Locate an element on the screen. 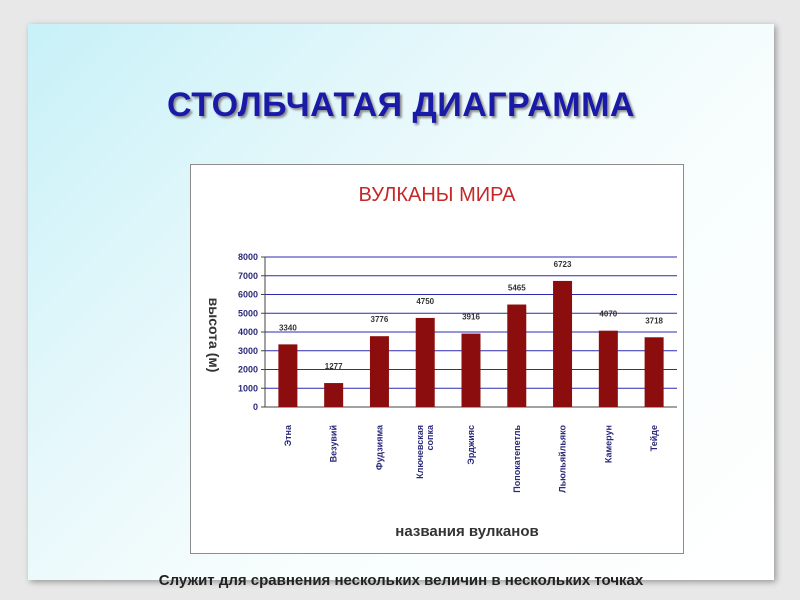 This screenshot has width=800, height=600. x-tick-label: Ключевскаясопка is located at coordinates (425, 451).